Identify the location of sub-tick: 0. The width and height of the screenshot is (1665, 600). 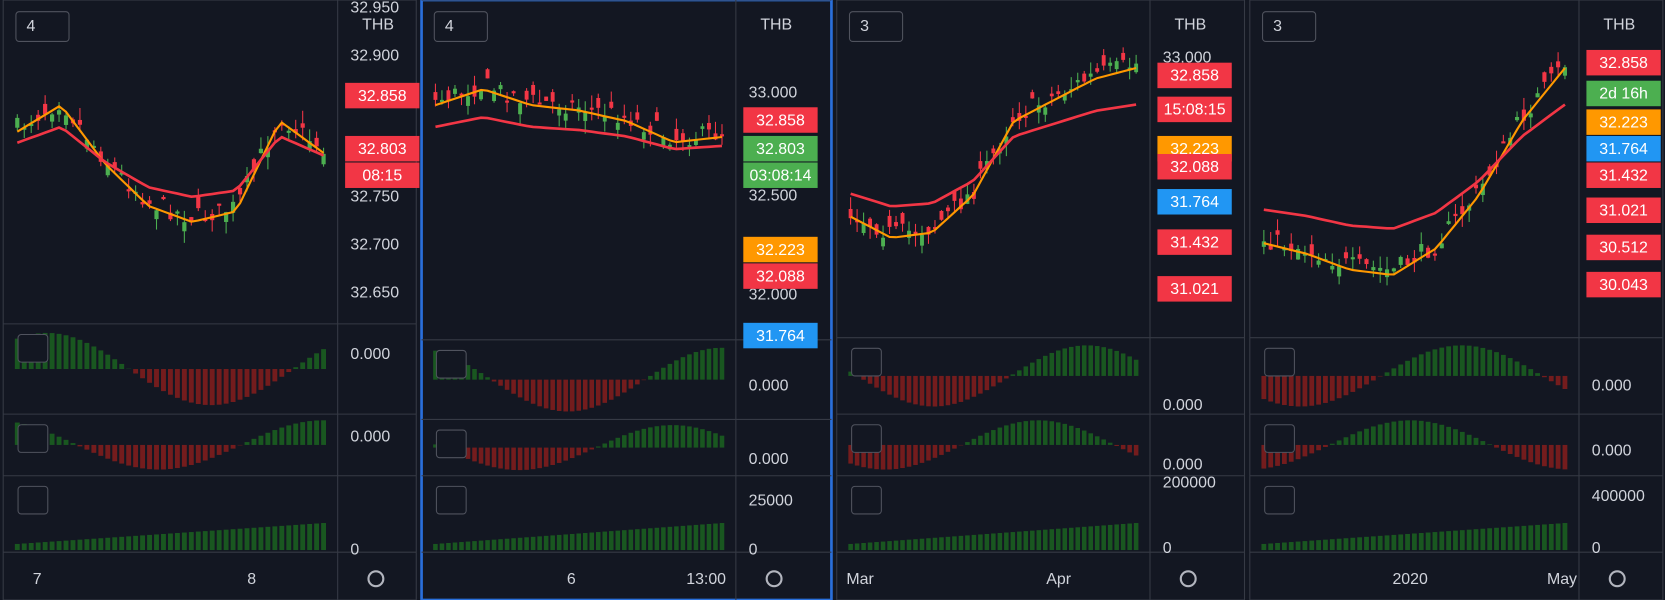
(354, 549).